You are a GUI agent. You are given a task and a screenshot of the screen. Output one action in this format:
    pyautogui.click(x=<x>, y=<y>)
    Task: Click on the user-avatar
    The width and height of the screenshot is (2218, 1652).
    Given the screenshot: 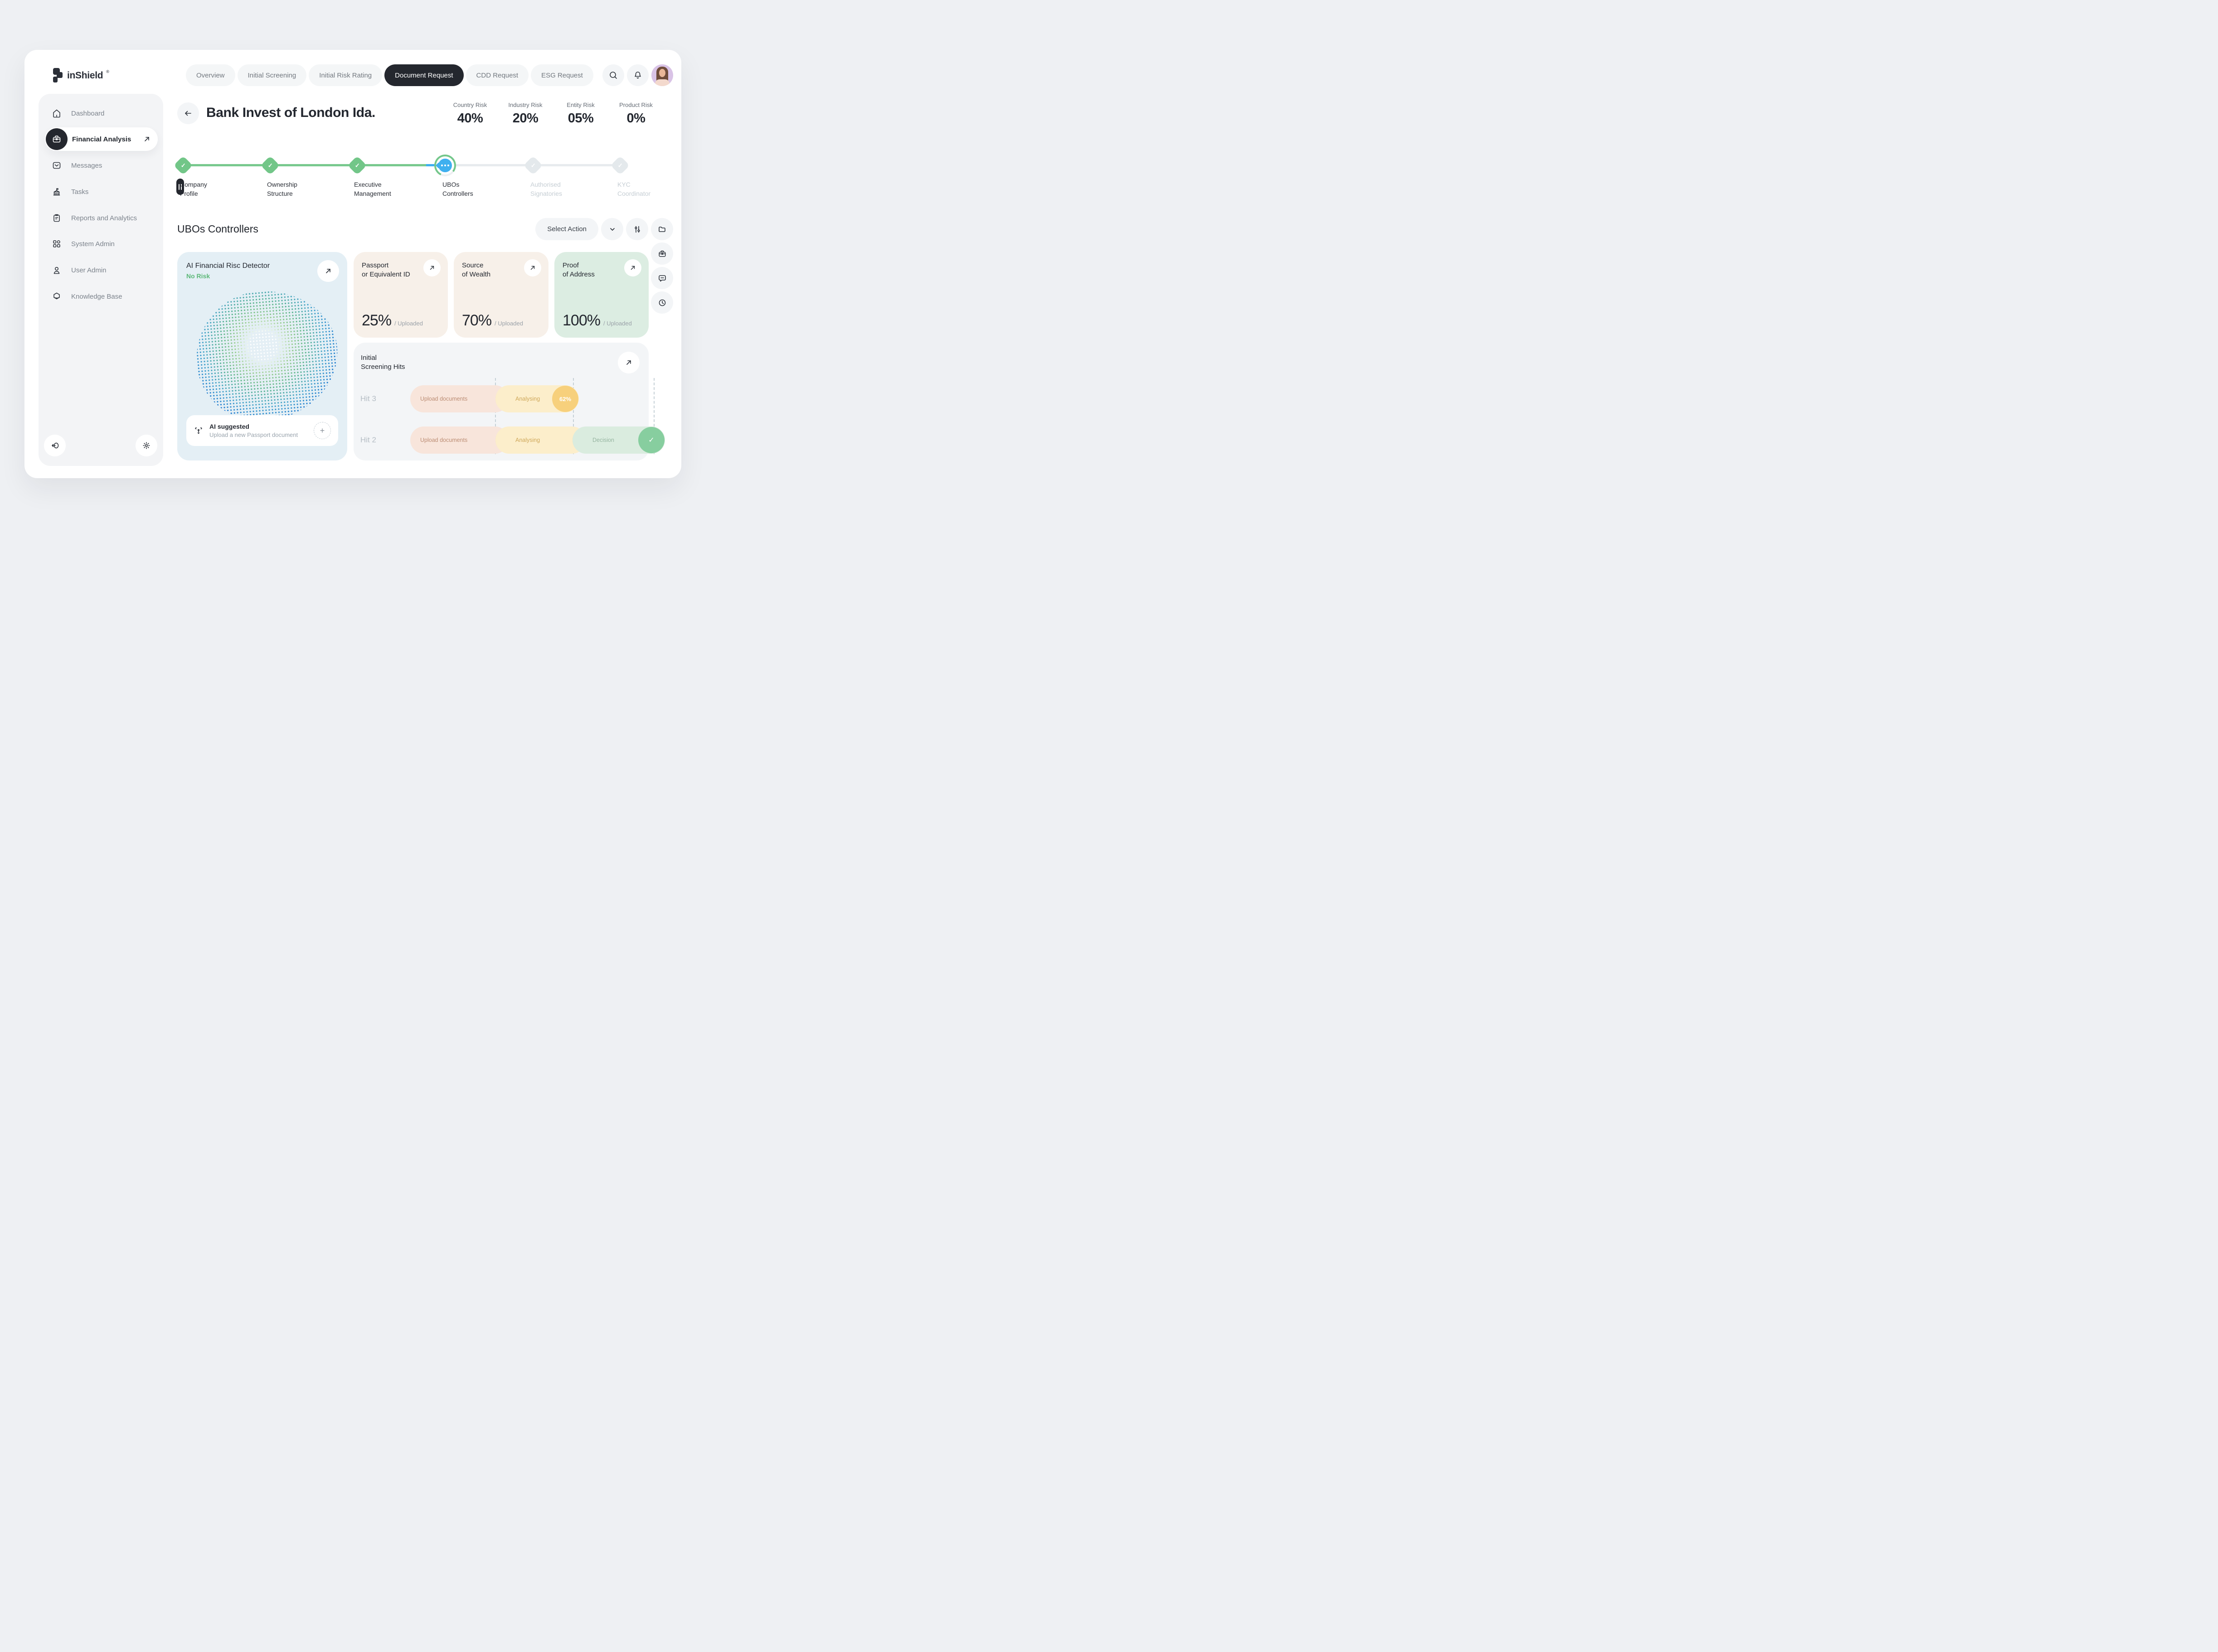 What is the action you would take?
    pyautogui.click(x=662, y=75)
    